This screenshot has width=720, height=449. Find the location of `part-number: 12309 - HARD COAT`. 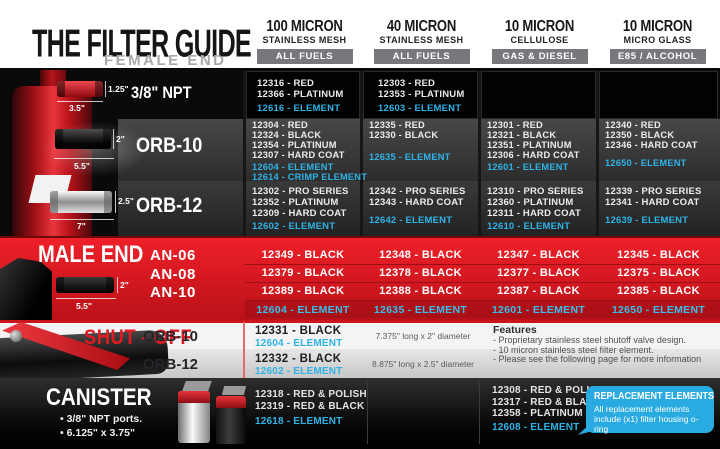

part-number: 12309 - HARD COAT is located at coordinates (299, 213).